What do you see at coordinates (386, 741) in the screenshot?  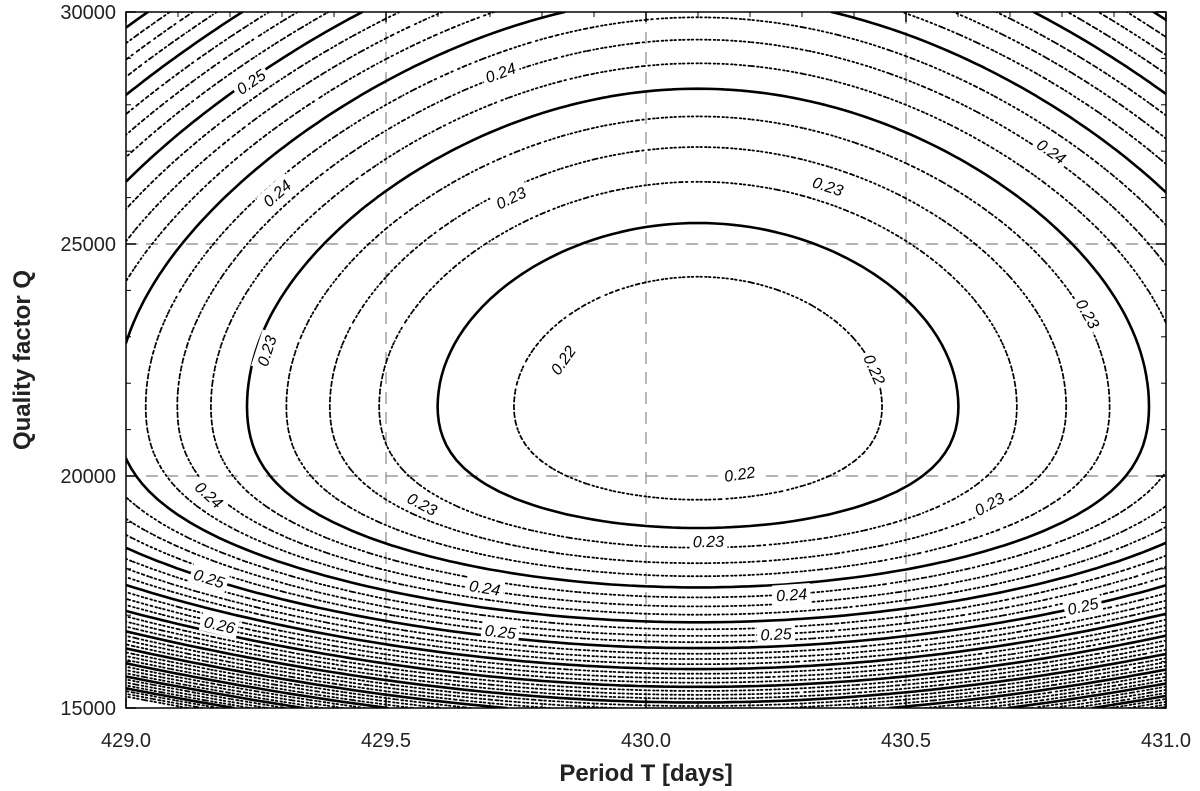 I see `x-tick-label: 429.5` at bounding box center [386, 741].